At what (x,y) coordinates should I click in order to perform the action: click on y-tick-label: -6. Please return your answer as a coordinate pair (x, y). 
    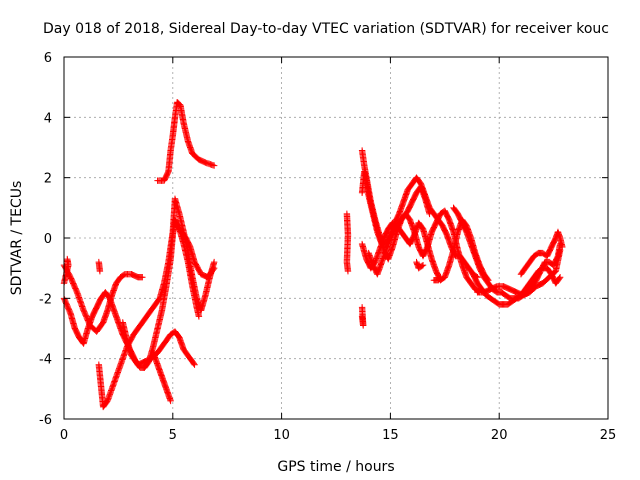
    Looking at the image, I should click on (45, 420).